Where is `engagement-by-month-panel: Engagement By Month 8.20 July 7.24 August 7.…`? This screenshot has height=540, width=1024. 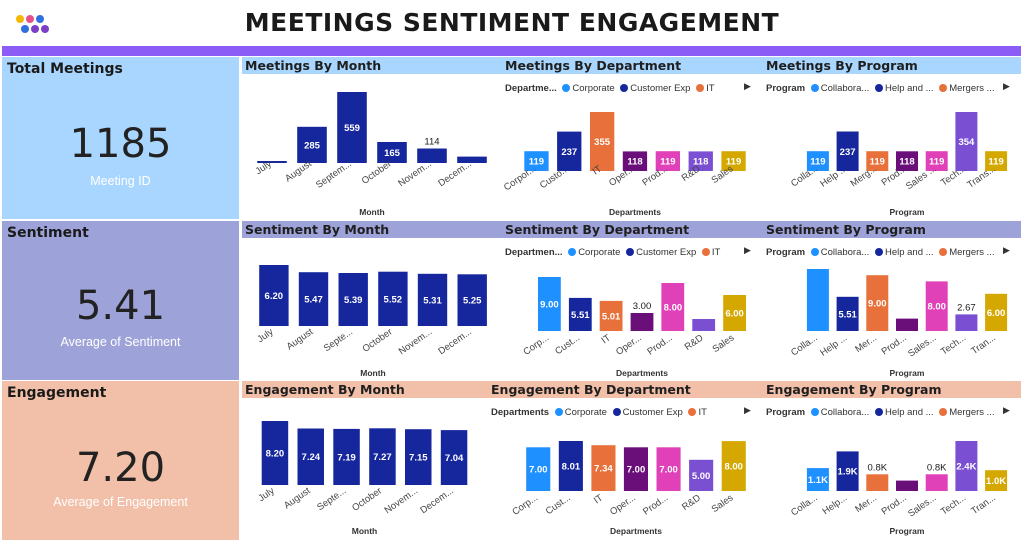
engagement-by-month-panel: Engagement By Month 8.20 July 7.24 August 7.… is located at coordinates (364, 460).